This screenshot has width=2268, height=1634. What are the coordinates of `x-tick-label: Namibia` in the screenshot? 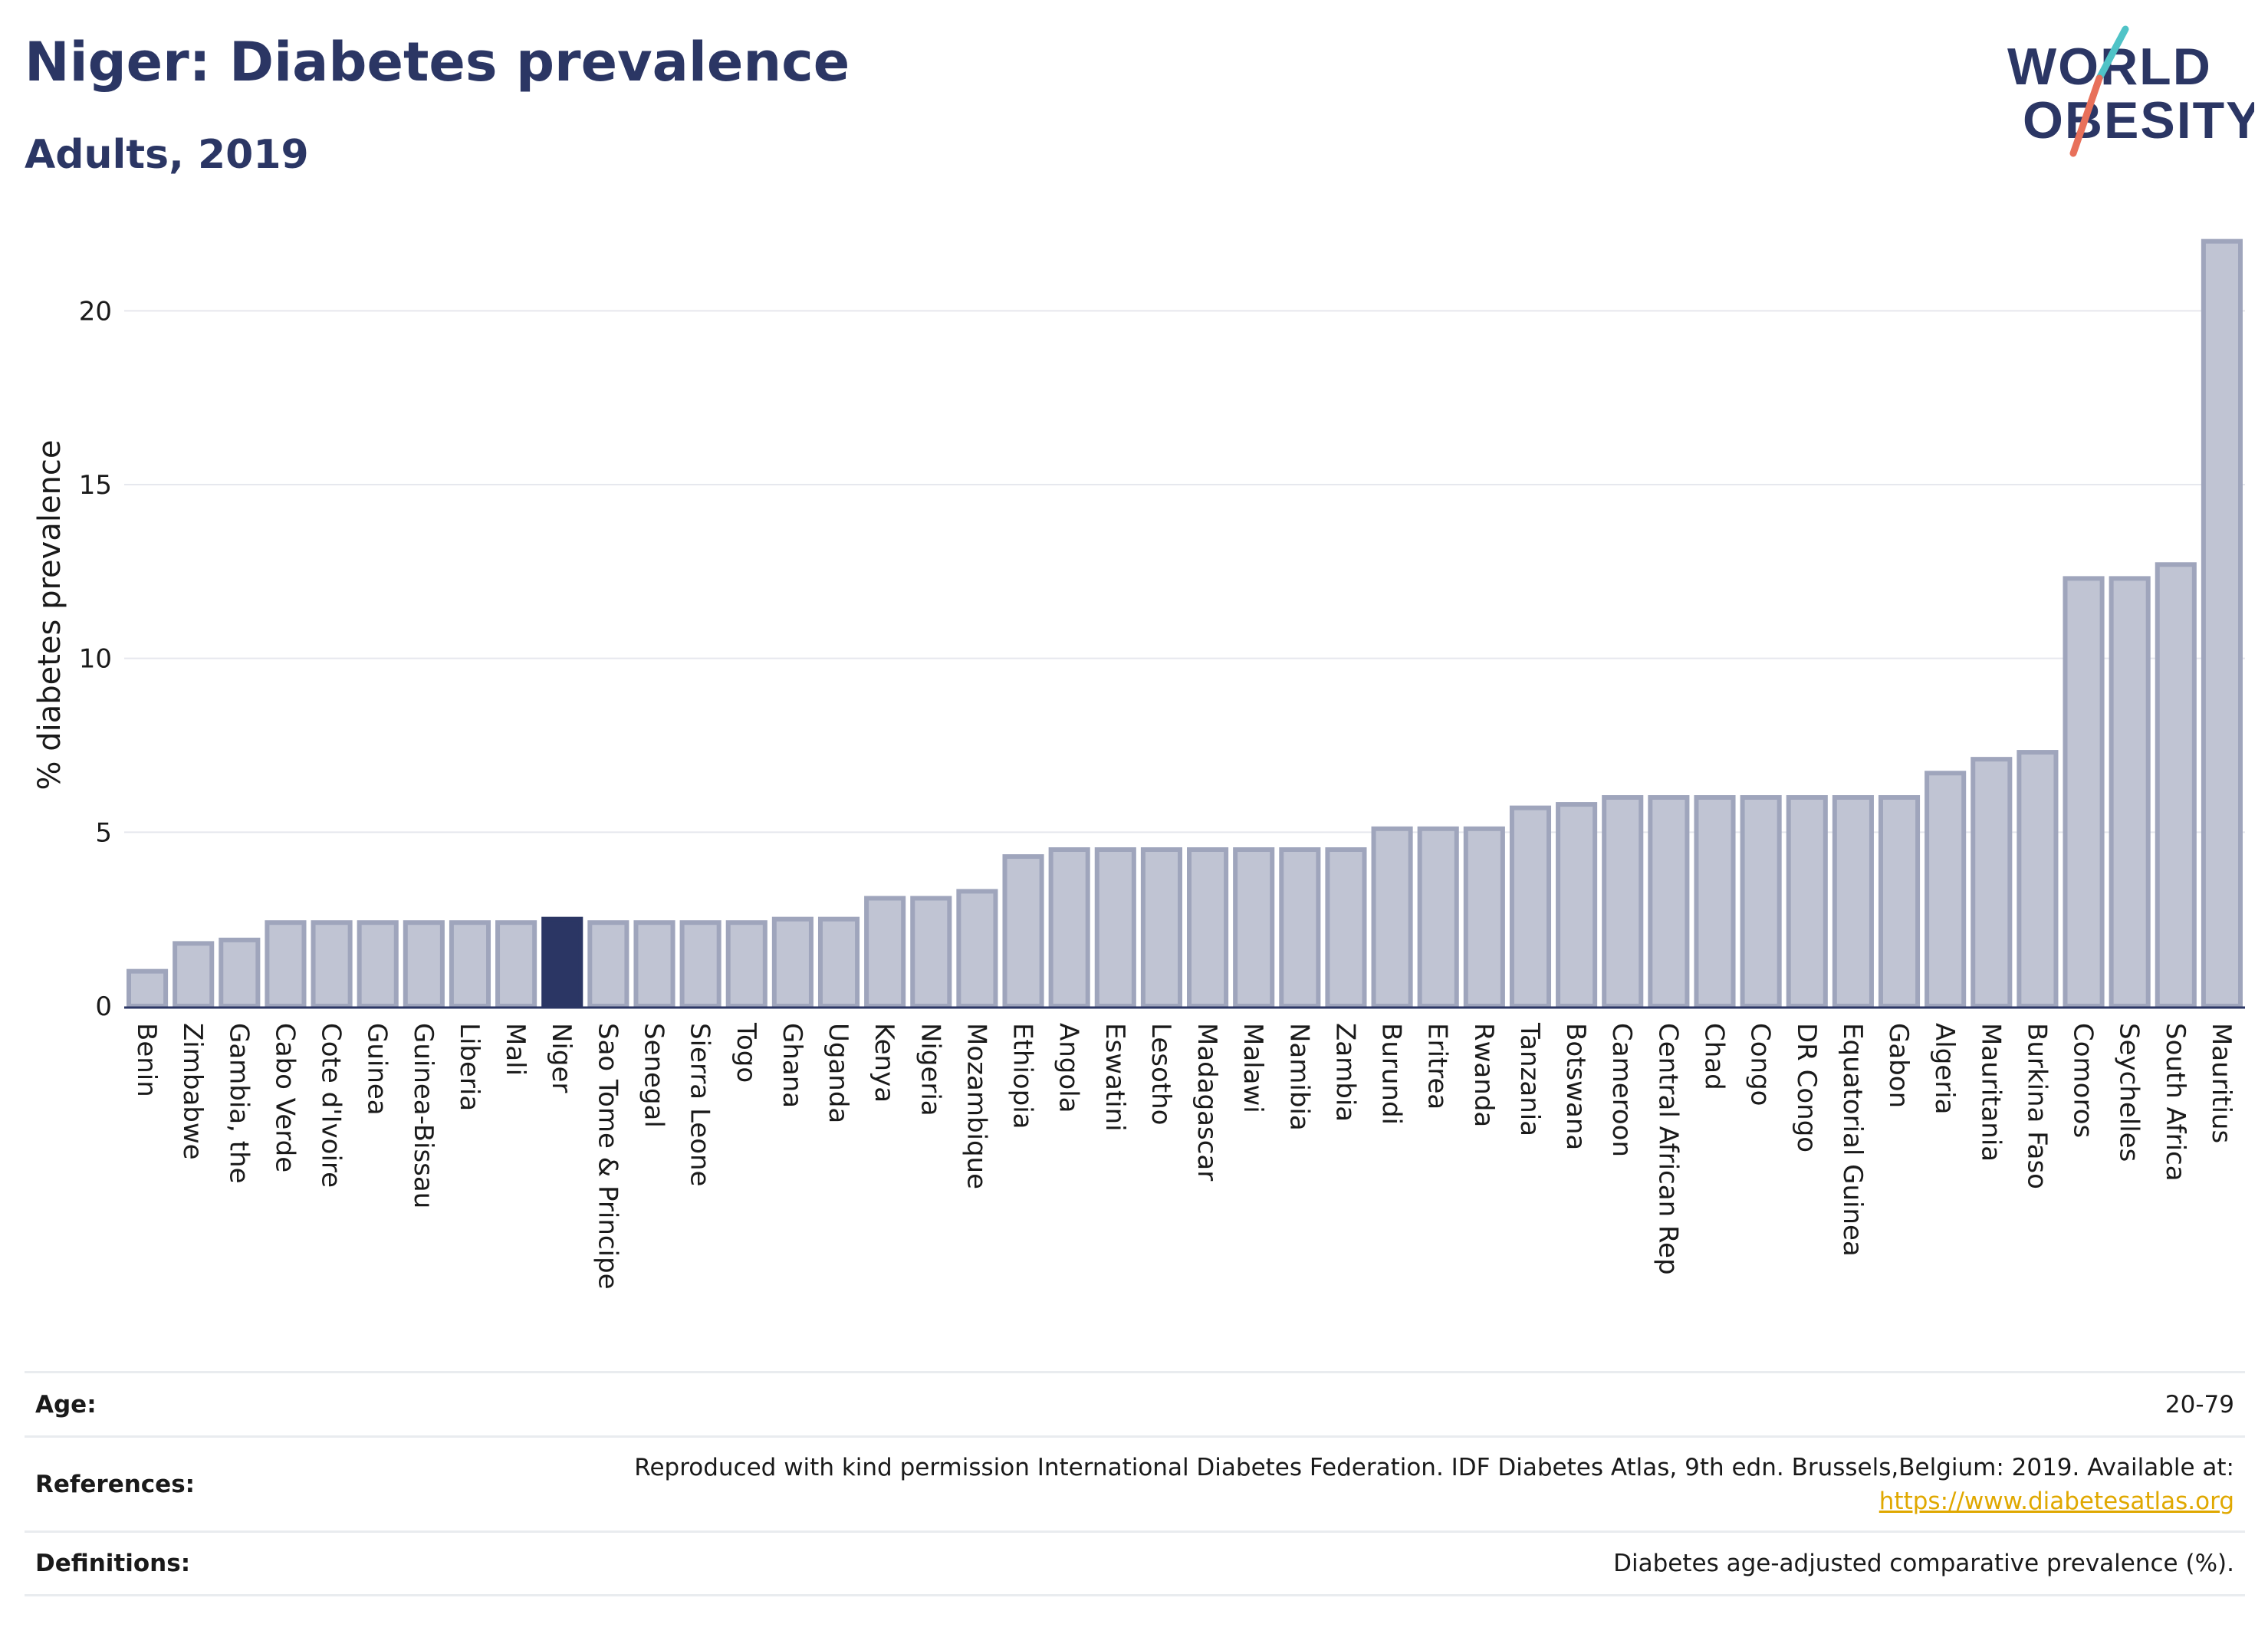 It's located at (1299, 1077).